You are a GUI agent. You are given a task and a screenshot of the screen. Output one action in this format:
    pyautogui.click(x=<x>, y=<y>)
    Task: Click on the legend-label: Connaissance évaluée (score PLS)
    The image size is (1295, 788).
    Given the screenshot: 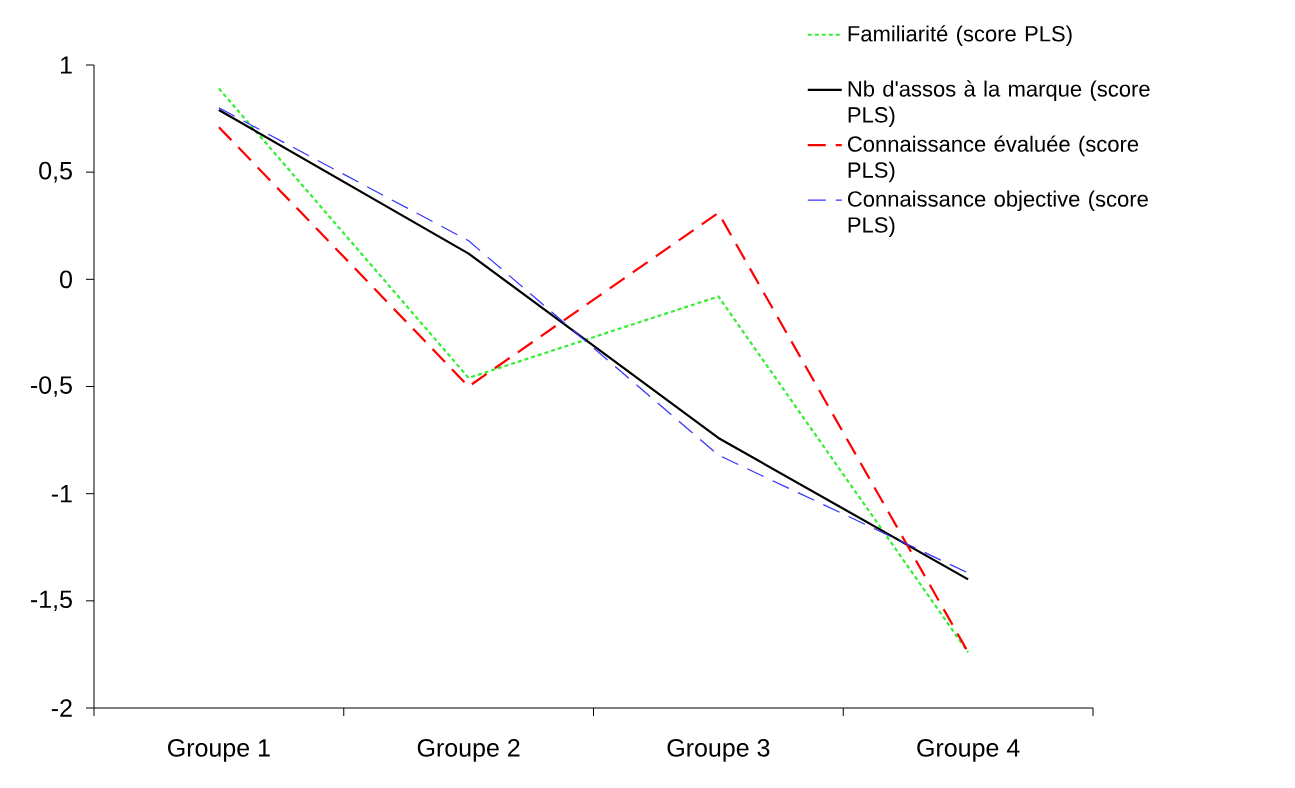 What is the action you would take?
    pyautogui.click(x=993, y=159)
    